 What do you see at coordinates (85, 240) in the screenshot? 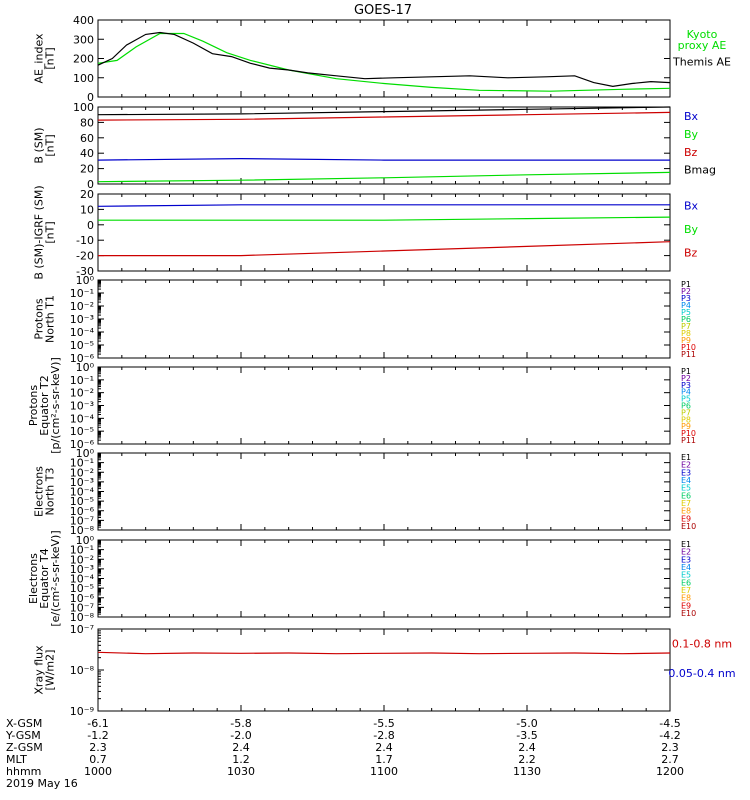
I see `y-tick-label: -10` at bounding box center [85, 240].